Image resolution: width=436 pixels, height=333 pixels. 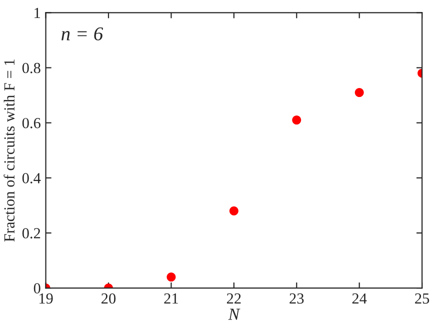 I want to click on annotation: n = 6, so click(x=83, y=33).